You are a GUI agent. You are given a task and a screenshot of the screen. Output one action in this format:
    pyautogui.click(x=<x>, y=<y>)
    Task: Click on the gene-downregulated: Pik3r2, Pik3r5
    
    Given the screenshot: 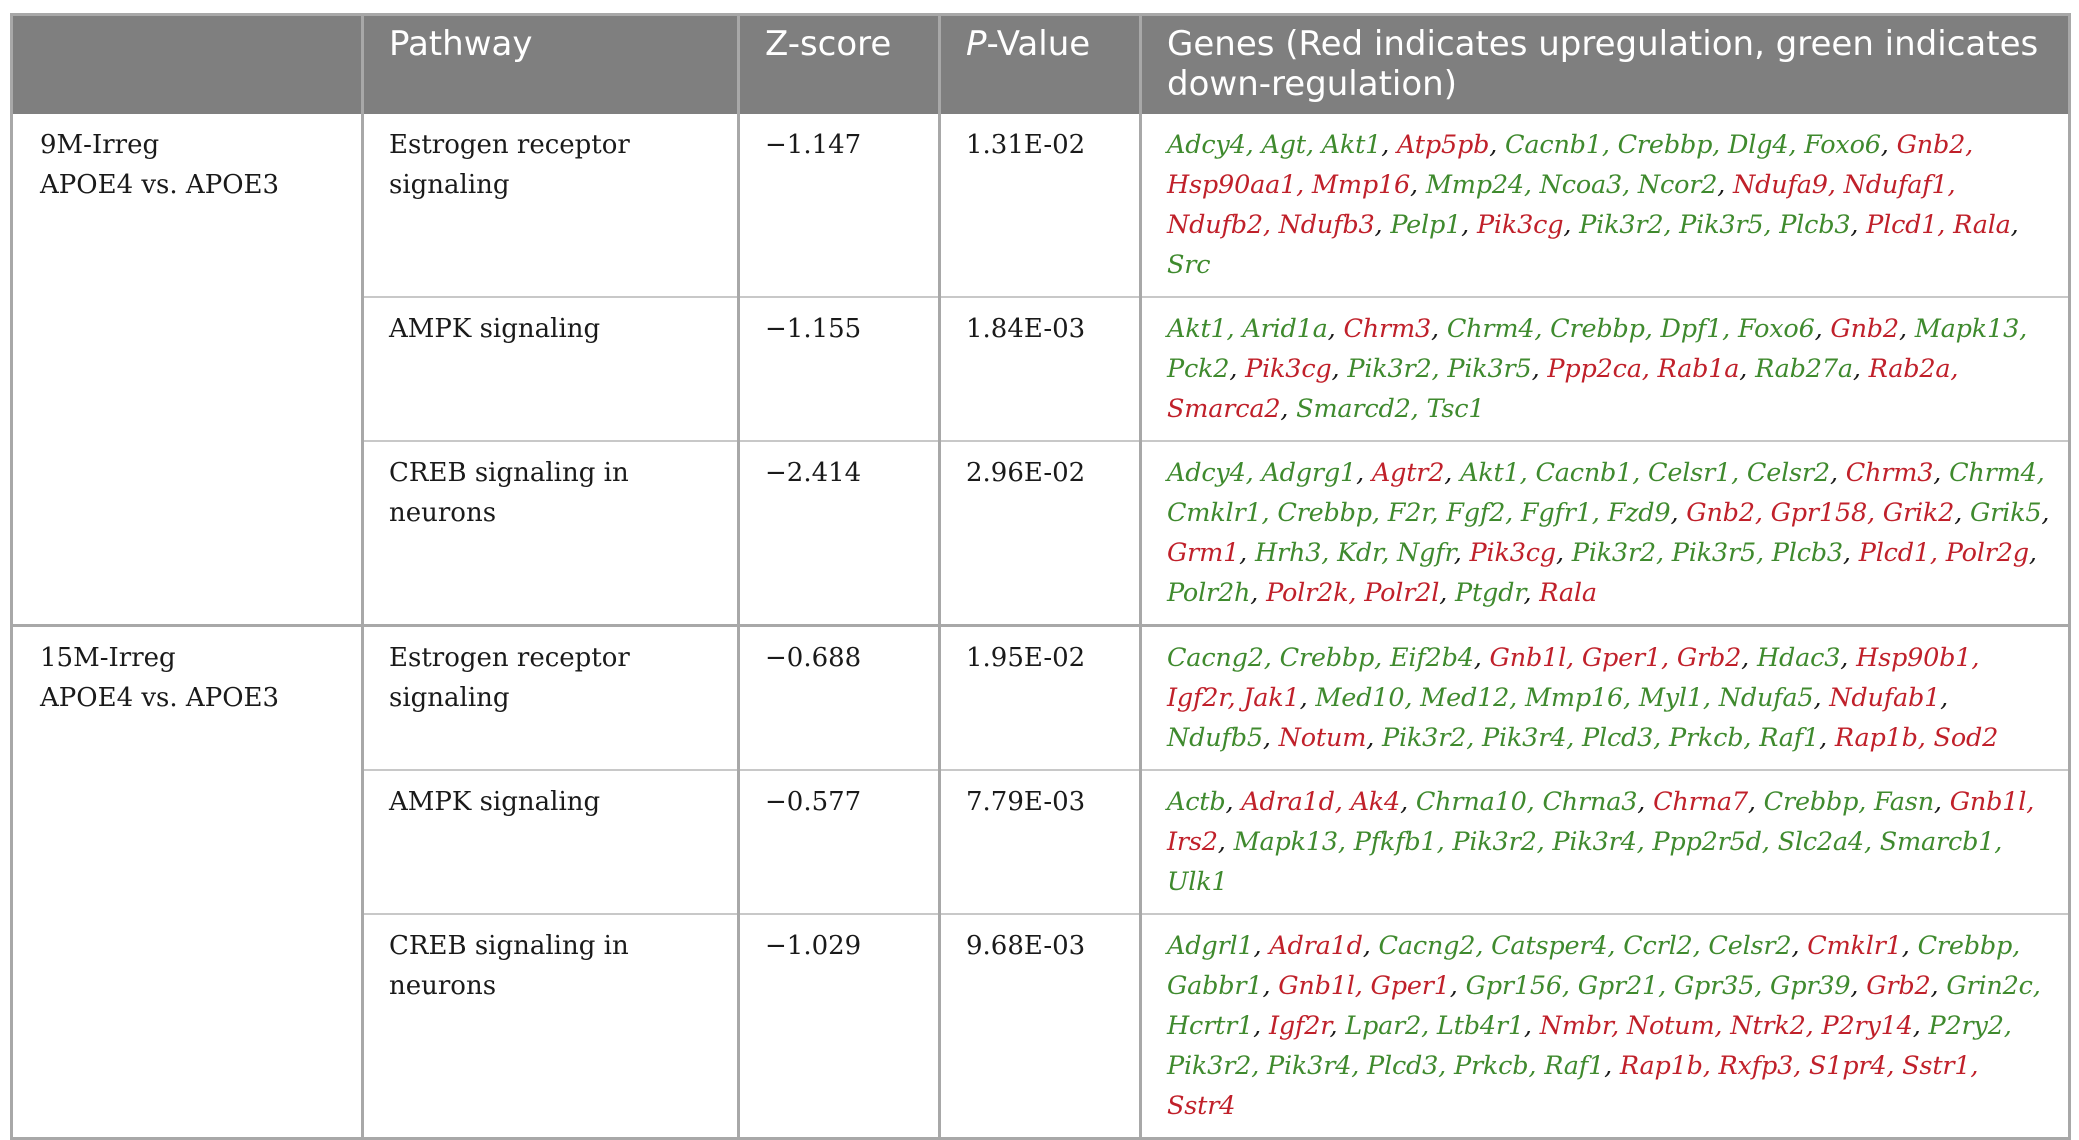 What is the action you would take?
    pyautogui.click(x=1439, y=369)
    